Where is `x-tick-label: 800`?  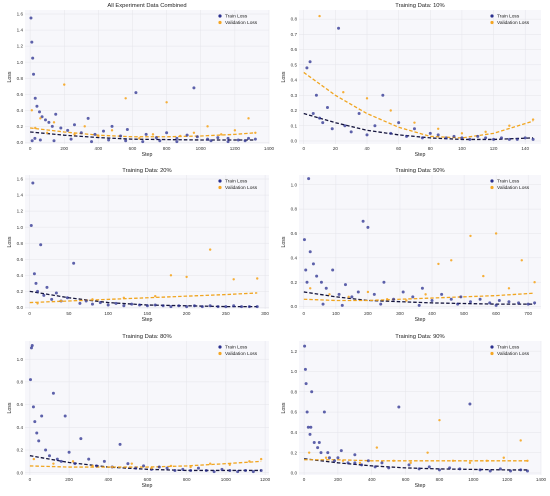 x-tick-label: 800 is located at coordinates (187, 479).